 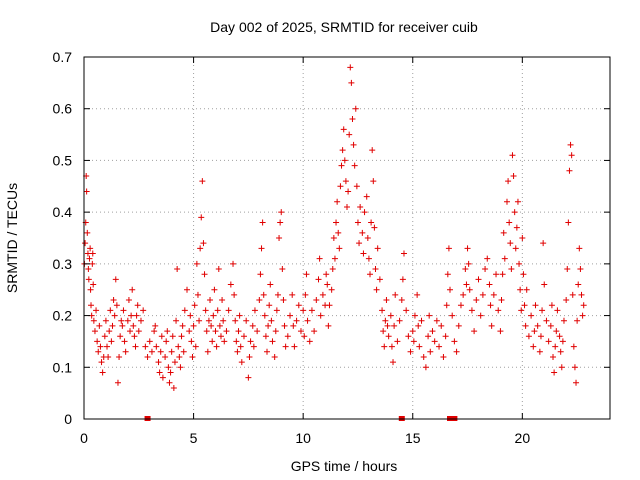 I want to click on x-tick-label: 20, so click(x=523, y=438).